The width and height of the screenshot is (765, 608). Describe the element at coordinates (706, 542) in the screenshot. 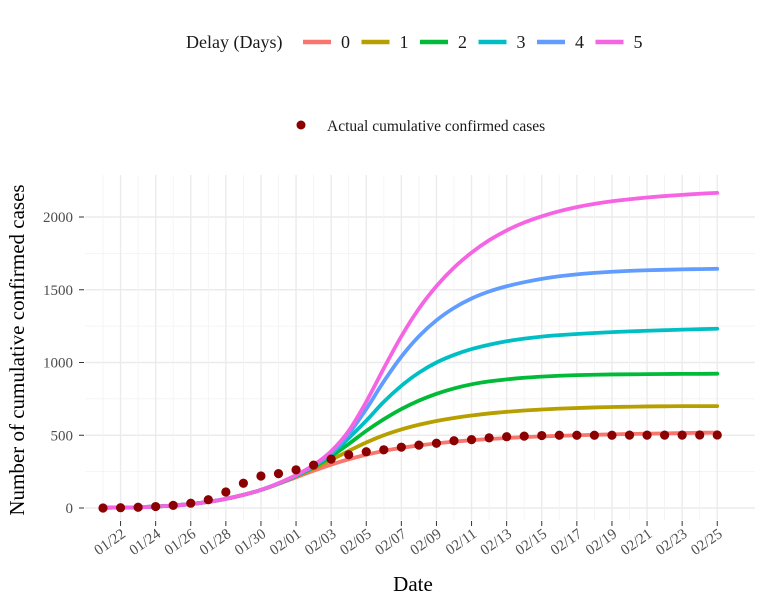

I see `x-tick-label: 02/25` at that location.